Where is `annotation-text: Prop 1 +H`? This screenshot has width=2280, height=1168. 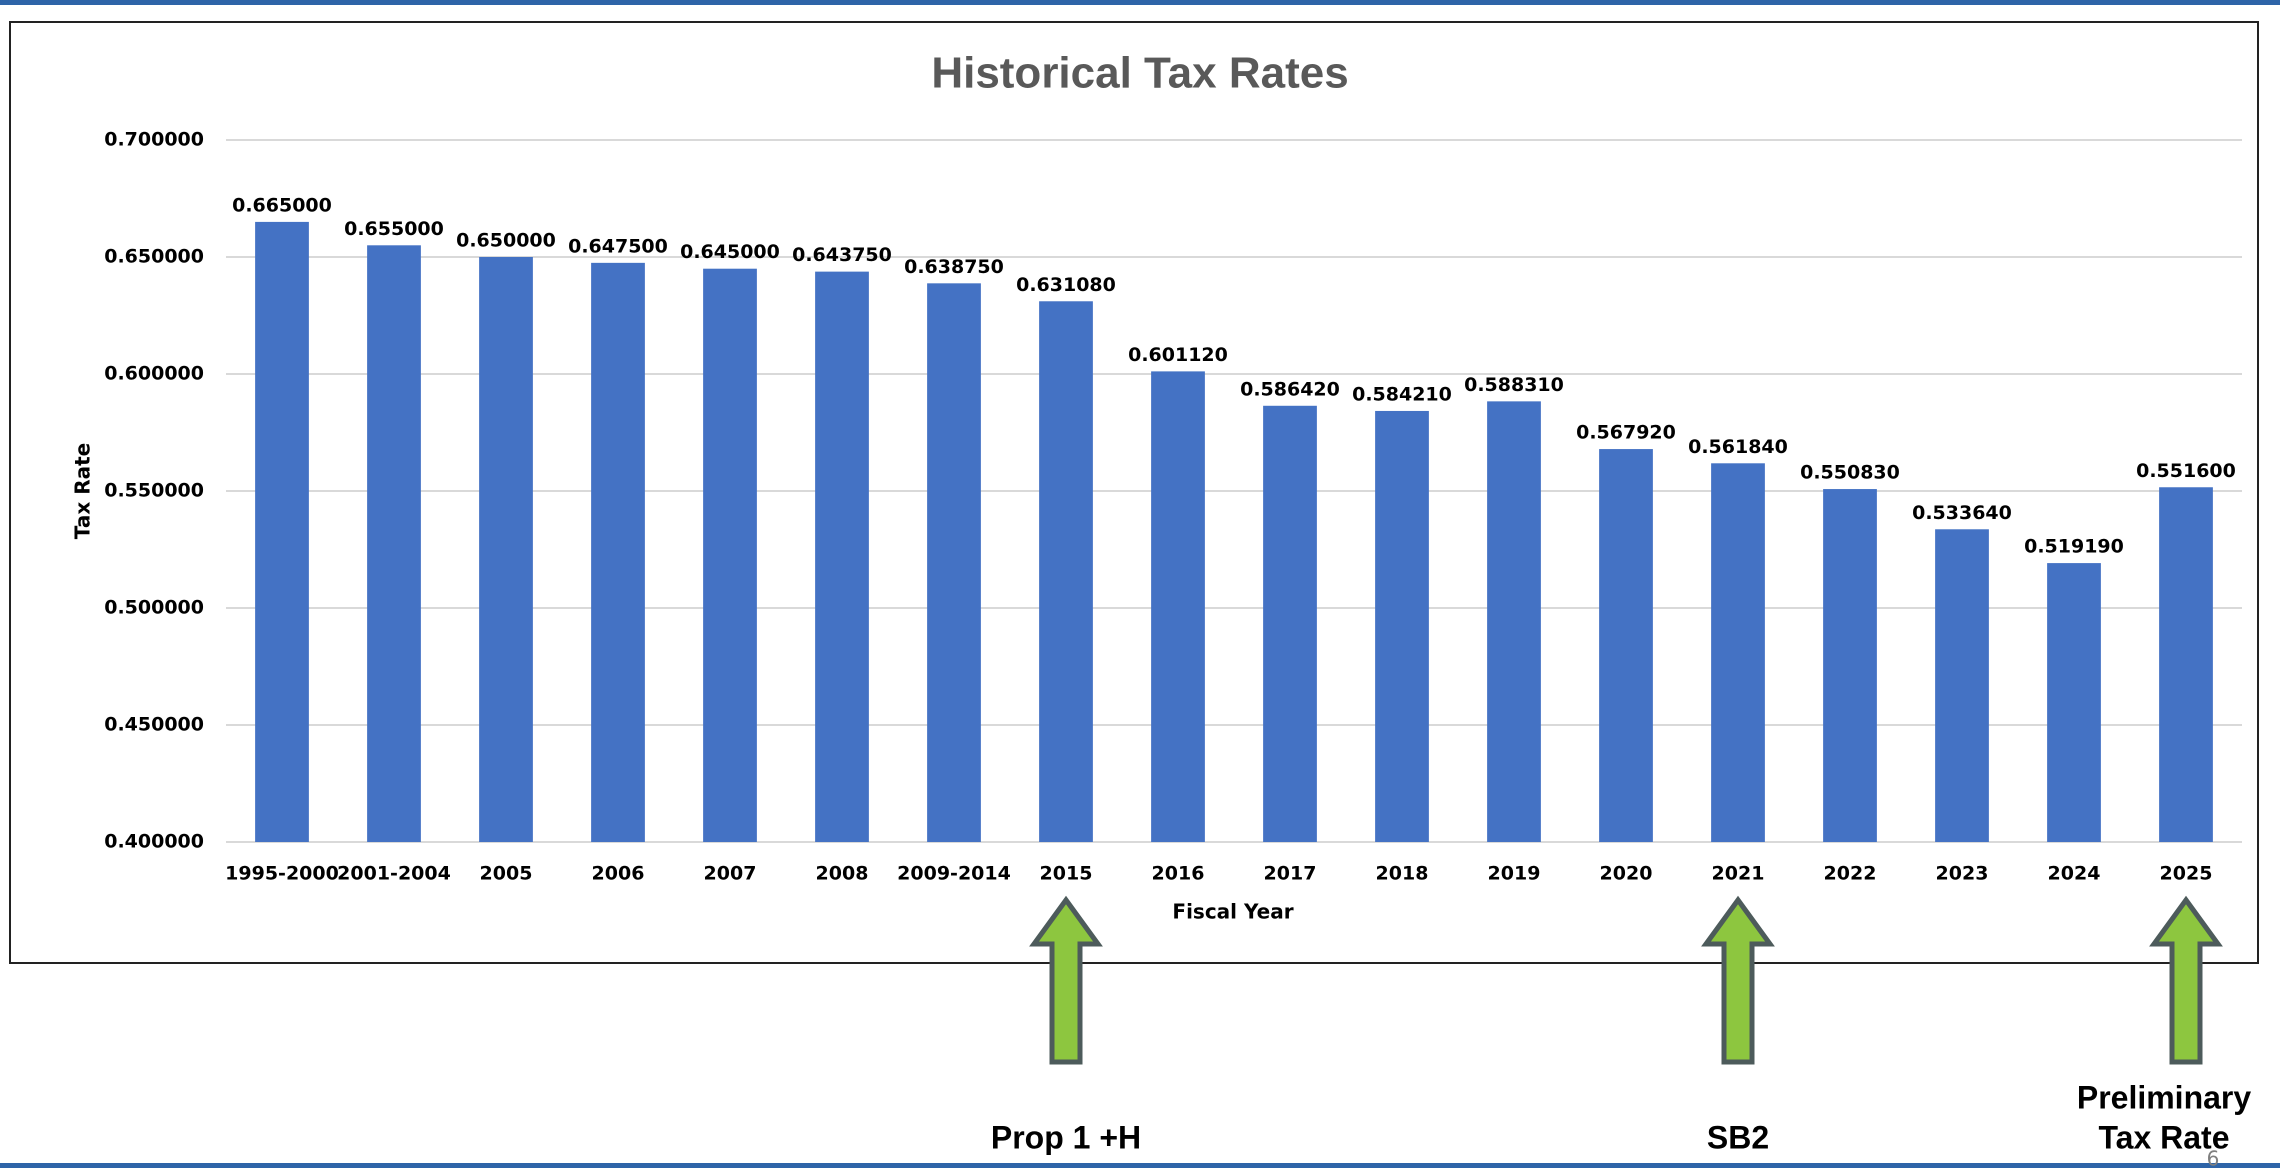
annotation-text: Prop 1 +H is located at coordinates (1066, 1137).